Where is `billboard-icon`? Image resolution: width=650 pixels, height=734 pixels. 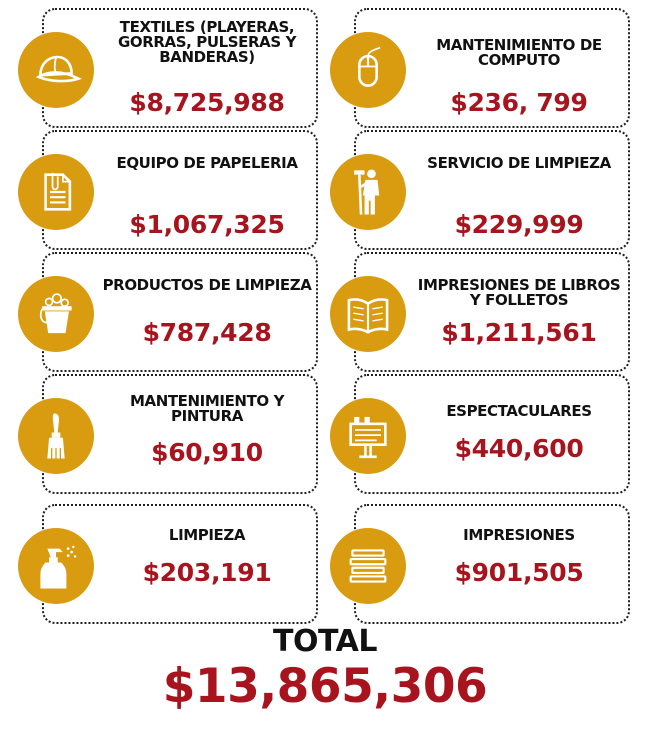
billboard-icon is located at coordinates (368, 437).